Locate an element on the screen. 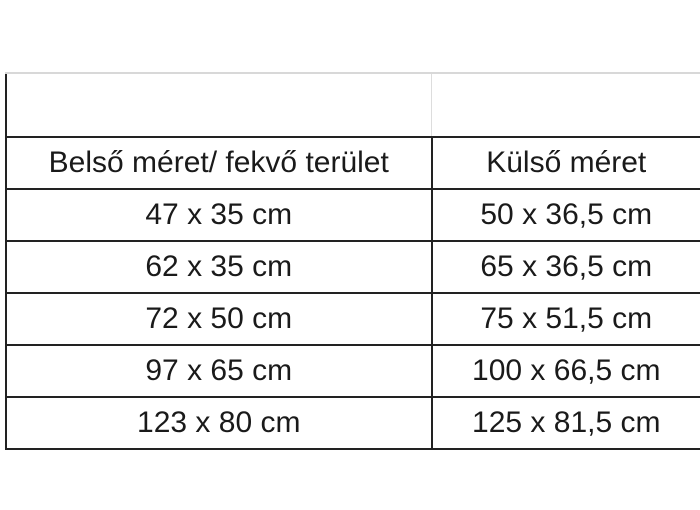 The image size is (700, 510). outer-size-cell: 100 x 66,5 cm is located at coordinates (565, 371).